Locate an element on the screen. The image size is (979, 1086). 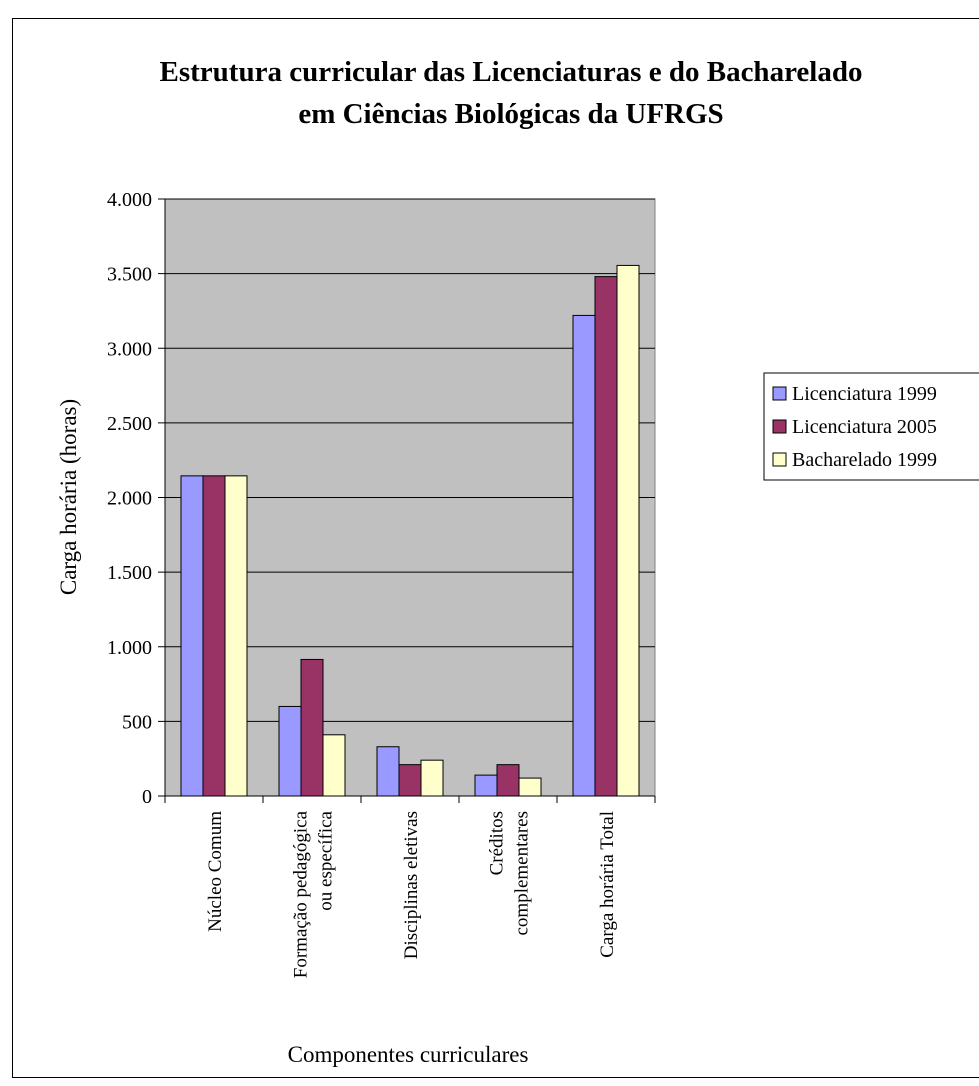
legend-label: Licenciatura 2005 is located at coordinates (864, 427).